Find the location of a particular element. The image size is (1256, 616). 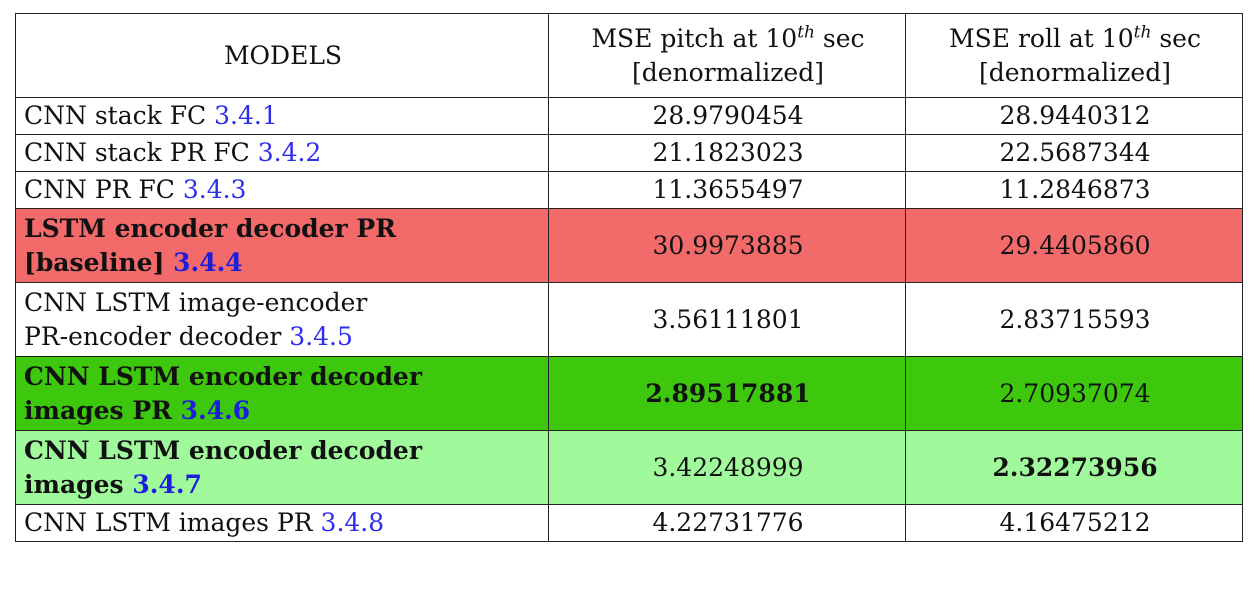

model-cell: CNN stack PR FC 3.4.2 is located at coordinates (282, 153).